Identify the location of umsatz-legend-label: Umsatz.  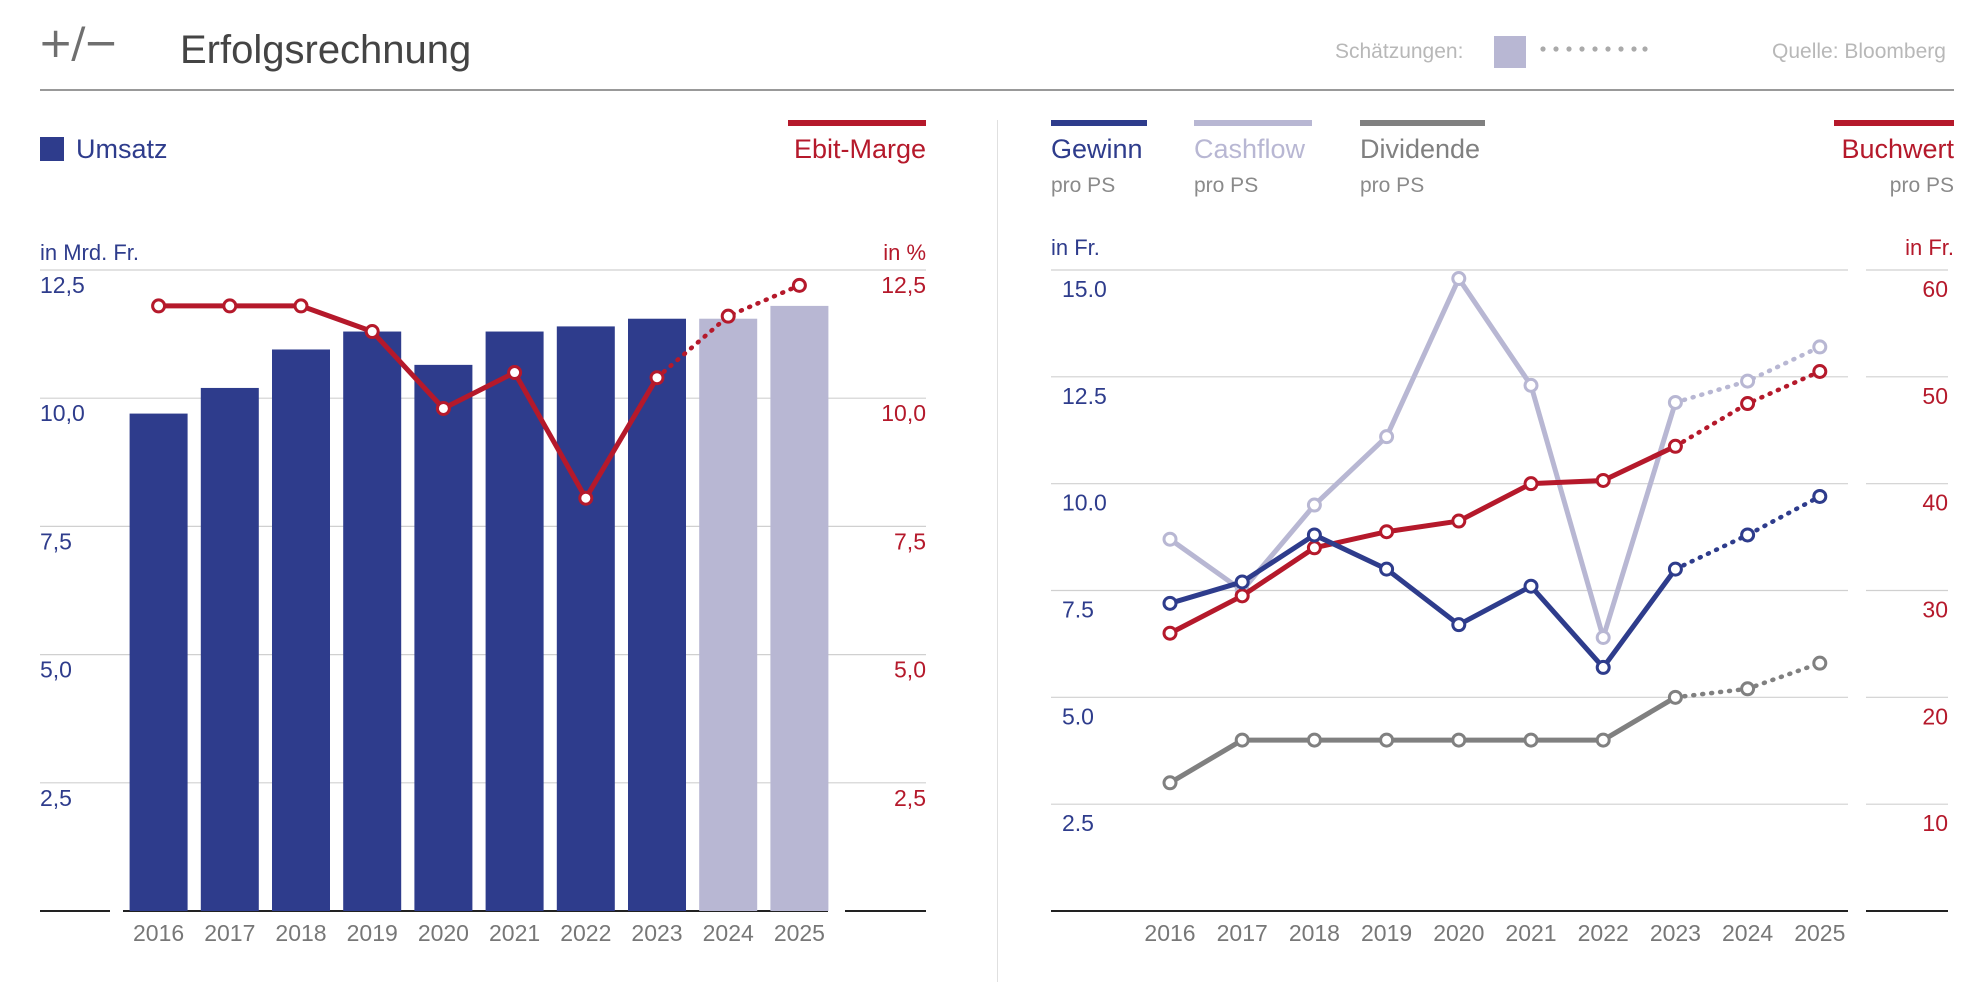
(122, 149).